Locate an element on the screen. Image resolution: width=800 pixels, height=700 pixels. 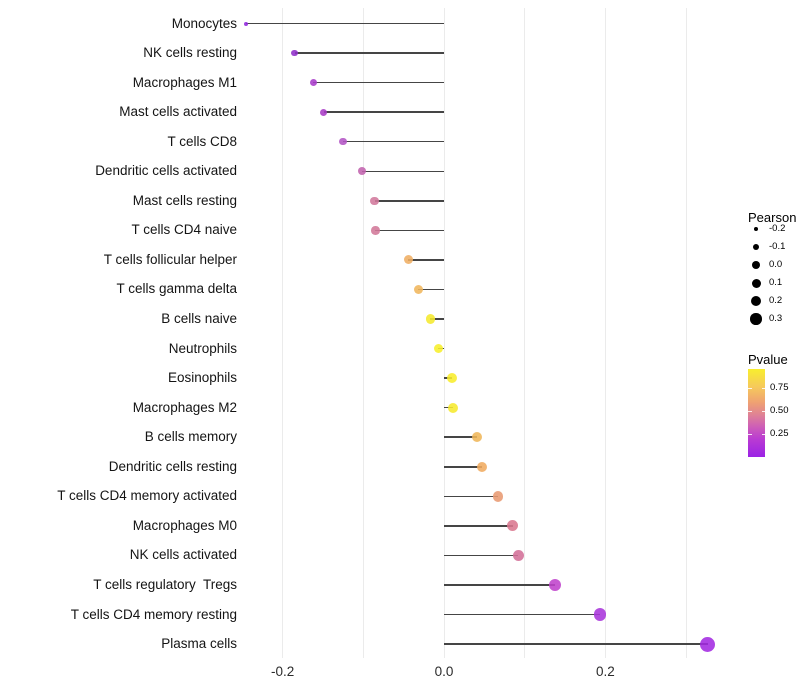
y-axis-label: T cells gamma delta is located at coordinates (176, 289).